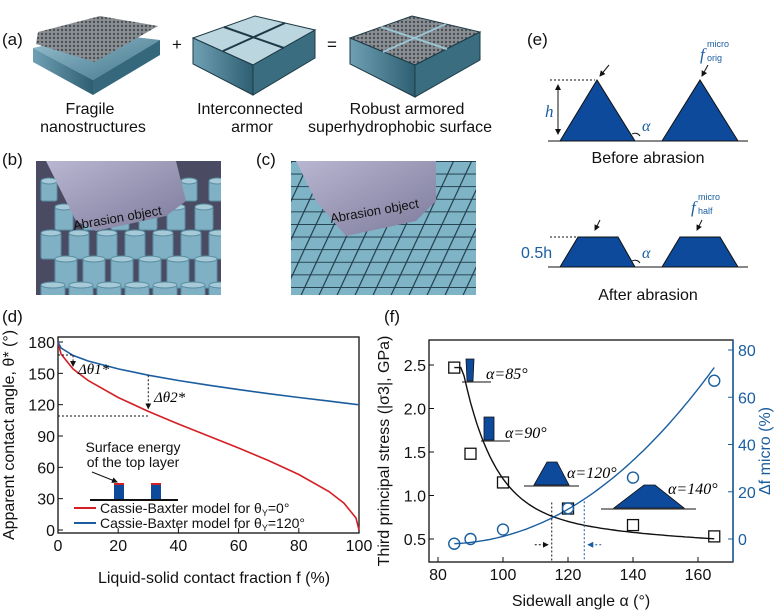 Image resolution: width=775 pixels, height=612 pixels. What do you see at coordinates (415, 540) in the screenshot?
I see `y-tick-label-f: 0.5` at bounding box center [415, 540].